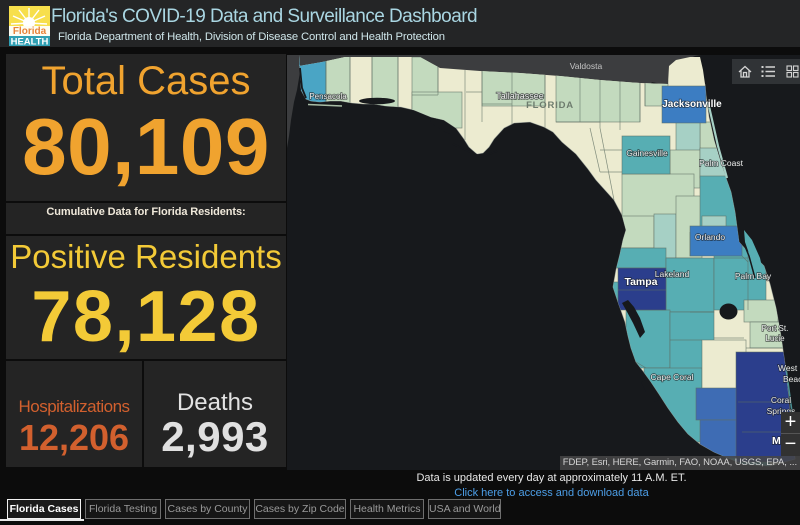 The height and width of the screenshot is (525, 800). What do you see at coordinates (520, 96) in the screenshot?
I see `svg-text: Tallahassee` at bounding box center [520, 96].